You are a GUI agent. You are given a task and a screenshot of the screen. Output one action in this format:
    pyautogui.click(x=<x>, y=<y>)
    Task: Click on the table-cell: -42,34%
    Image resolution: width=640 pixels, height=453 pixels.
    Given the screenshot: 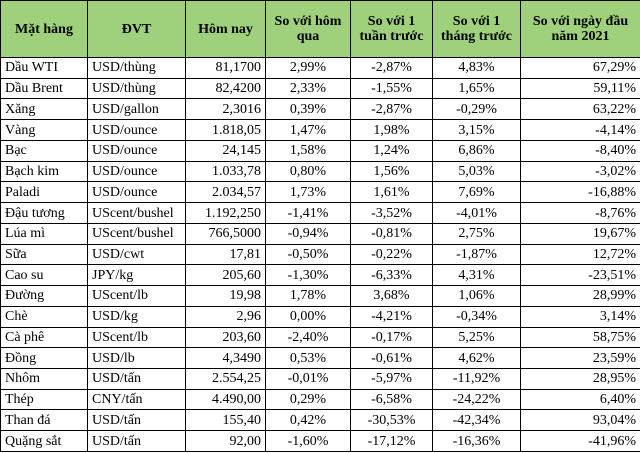 What is the action you would take?
    pyautogui.click(x=476, y=420)
    